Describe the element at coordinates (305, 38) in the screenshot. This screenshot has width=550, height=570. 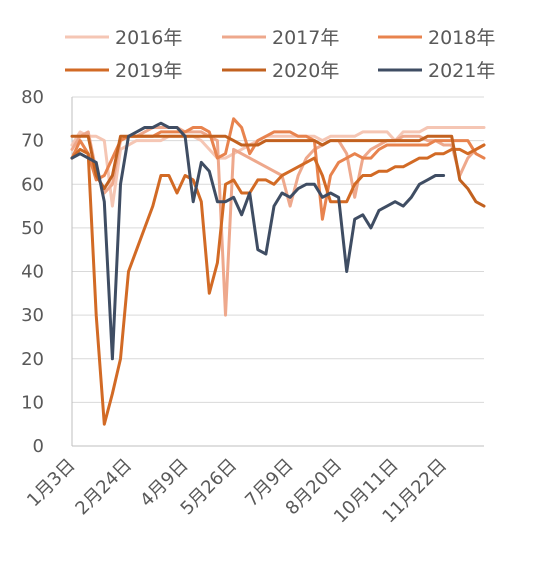
I see `legend-label: 2017年` at that location.